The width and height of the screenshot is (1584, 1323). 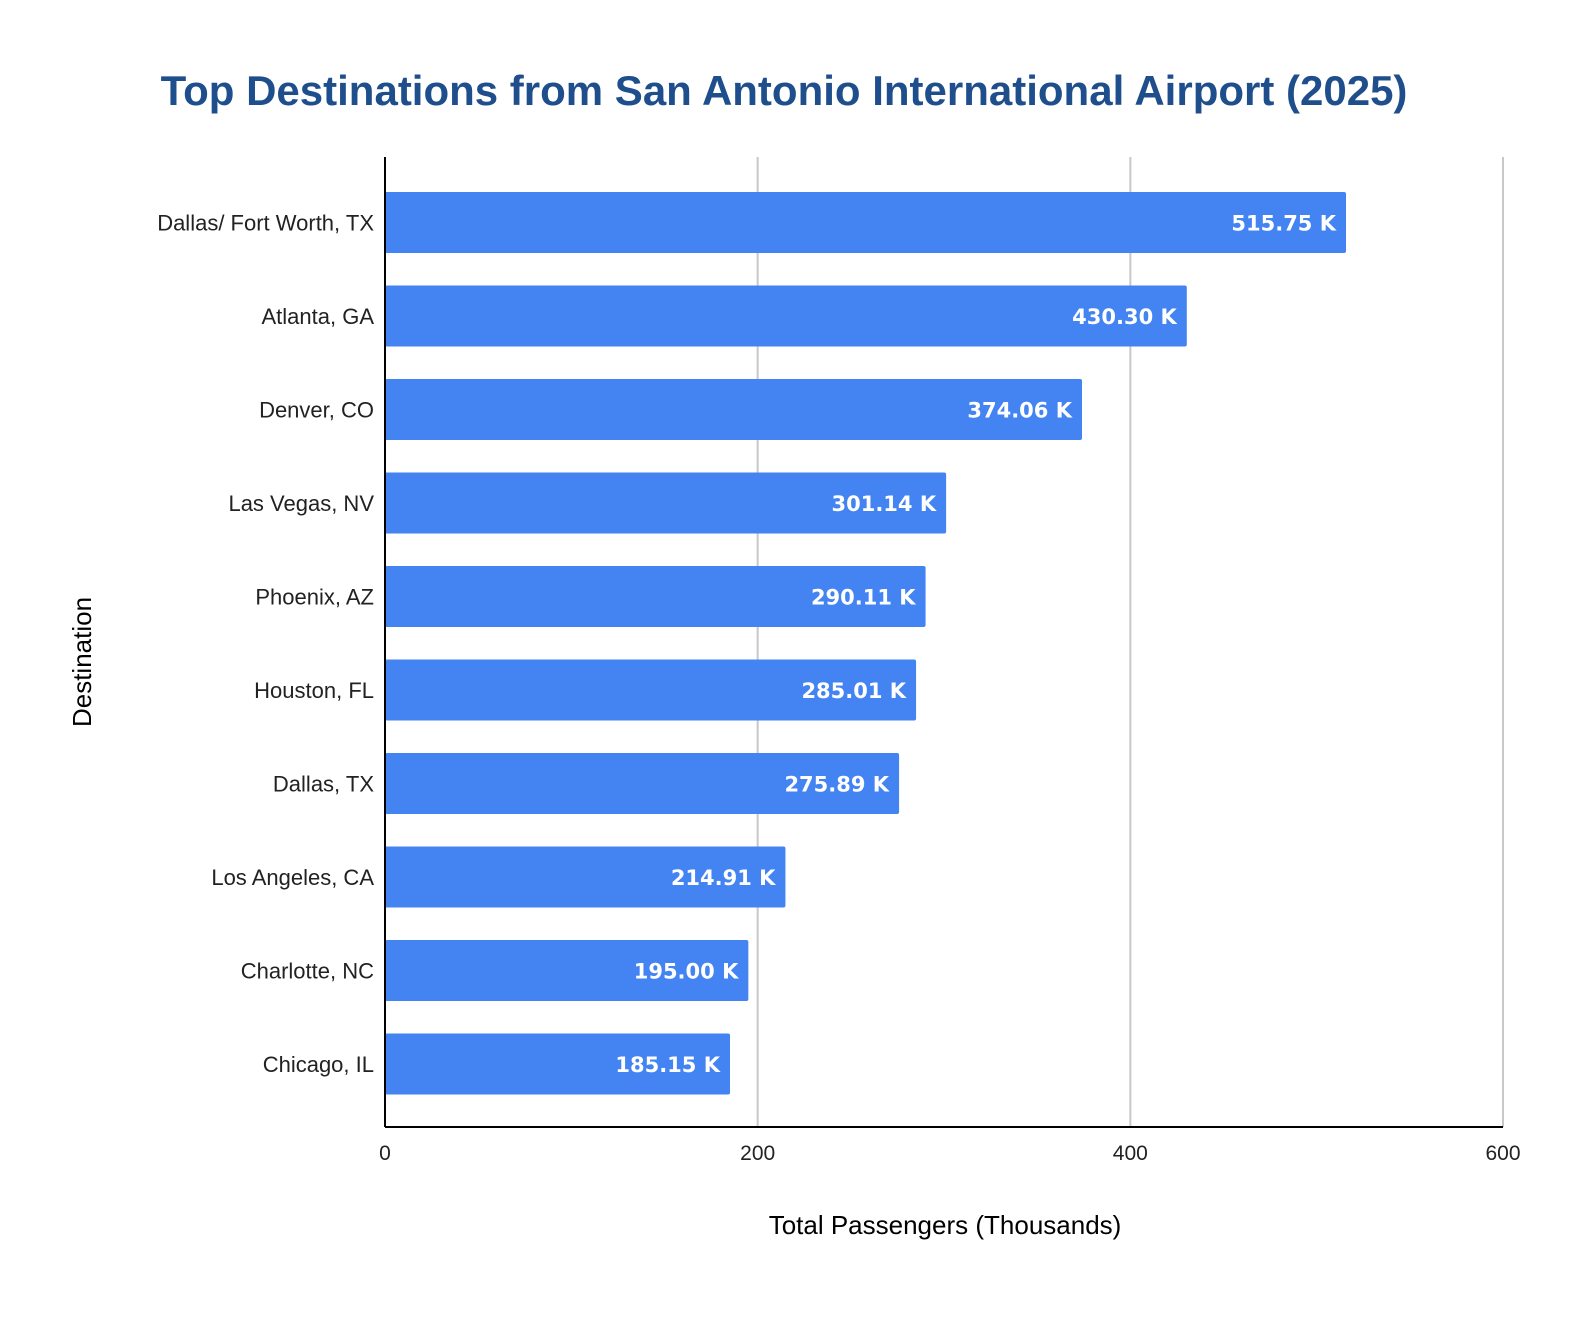 What do you see at coordinates (1019, 411) in the screenshot?
I see `data-label-denver-co: 374.06 K` at bounding box center [1019, 411].